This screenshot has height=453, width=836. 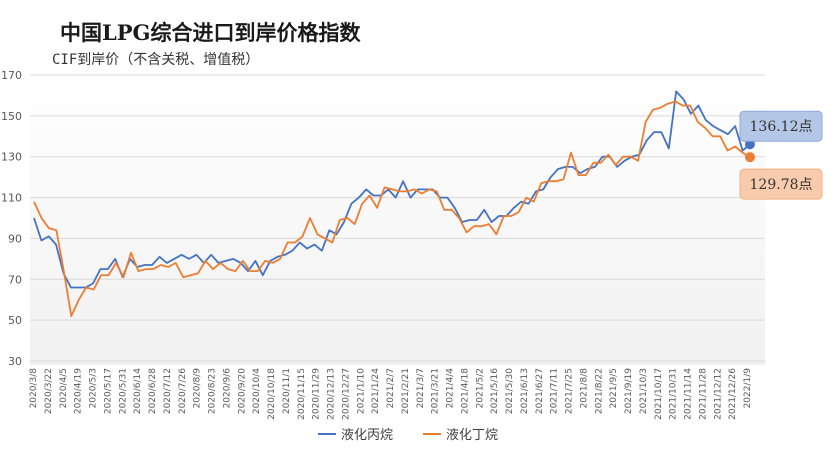 What do you see at coordinates (781, 155) in the screenshot?
I see `end-value-callouts: 136.12点 129.78点` at bounding box center [781, 155].